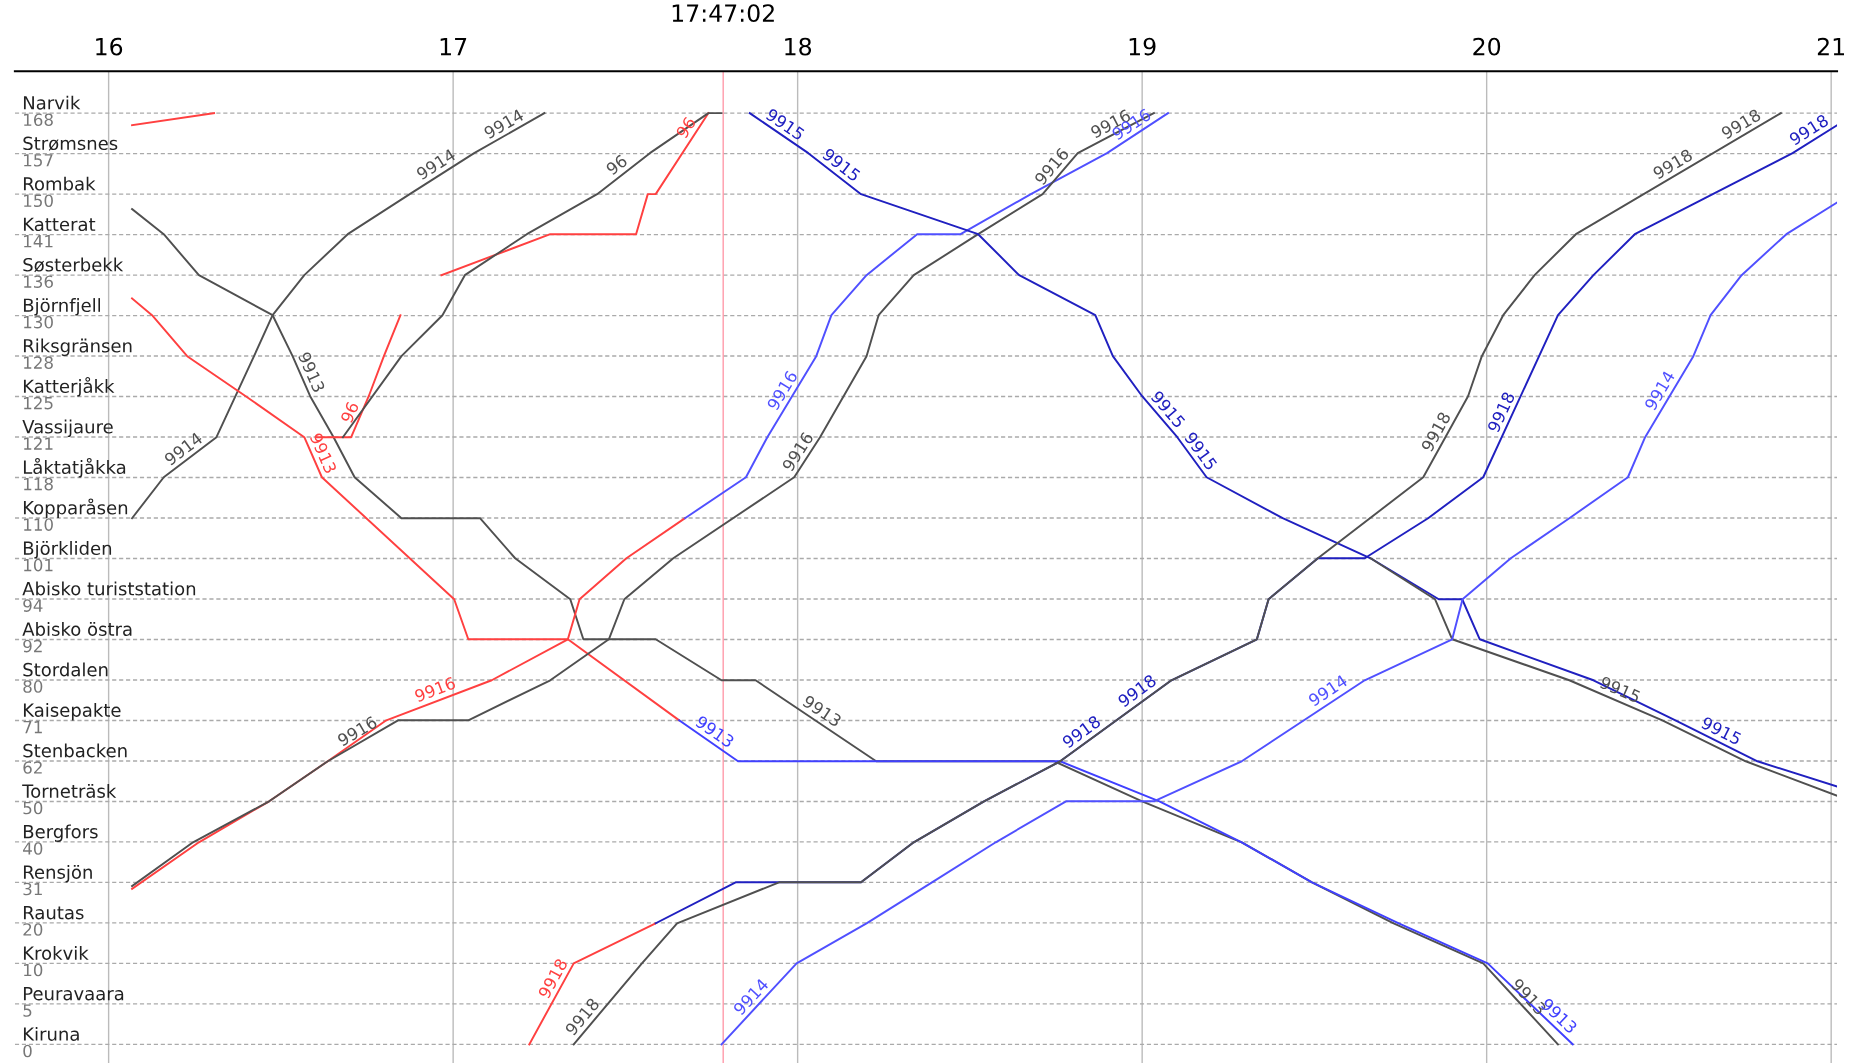 Image resolution: width=1865 pixels, height=1063 pixels. I want to click on category-label: Narvik 168, so click(52, 111).